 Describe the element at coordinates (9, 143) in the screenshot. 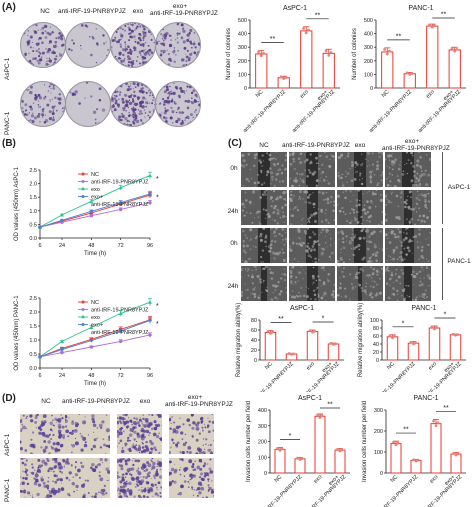

I see `panel-label-b: (B)` at that location.